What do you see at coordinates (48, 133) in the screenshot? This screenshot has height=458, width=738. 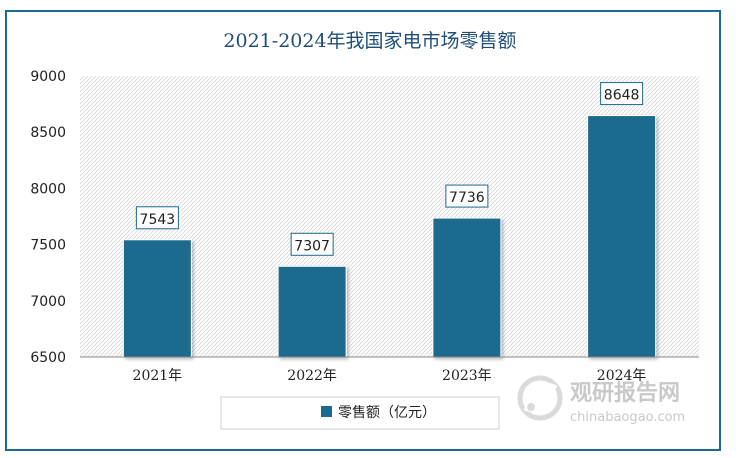 I see `y-tick-label: 8500` at bounding box center [48, 133].